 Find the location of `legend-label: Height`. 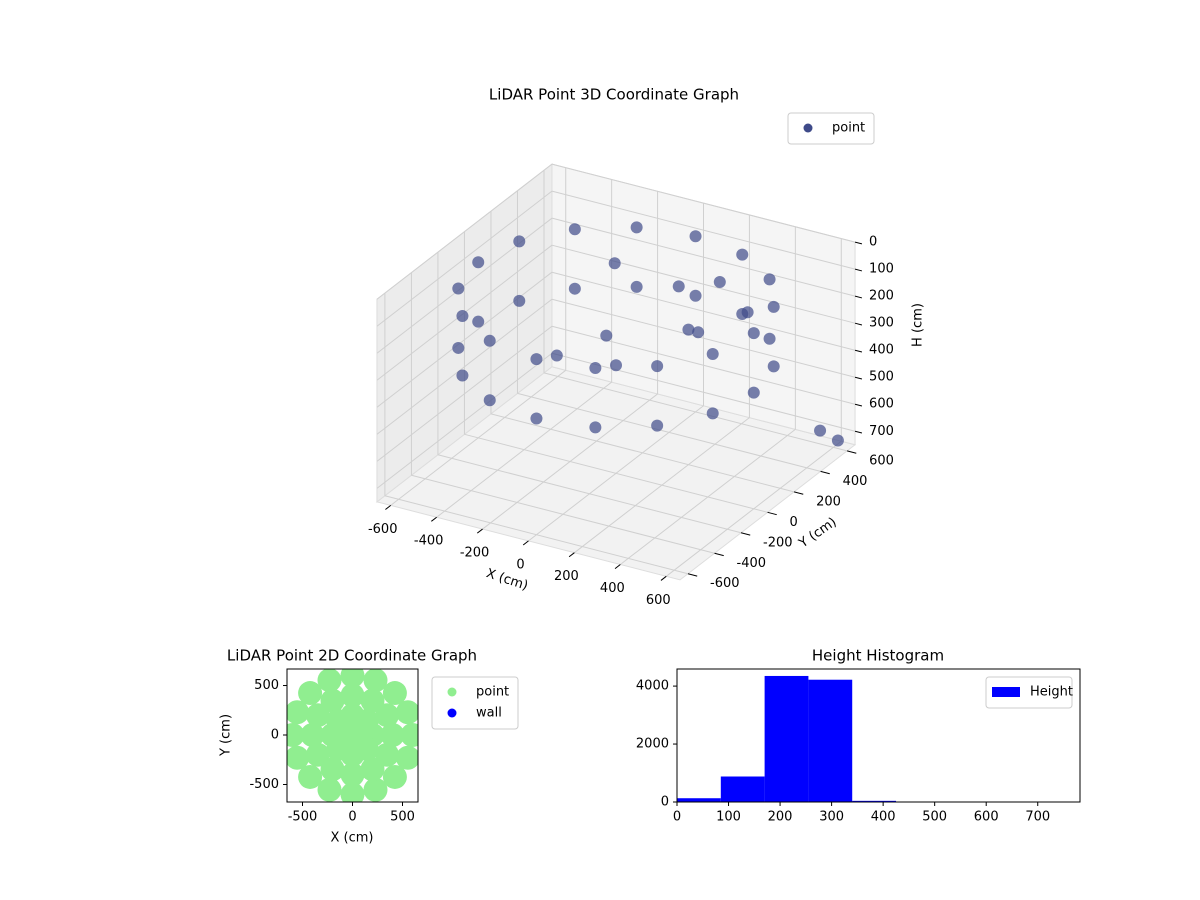

legend-label: Height is located at coordinates (1051, 692).